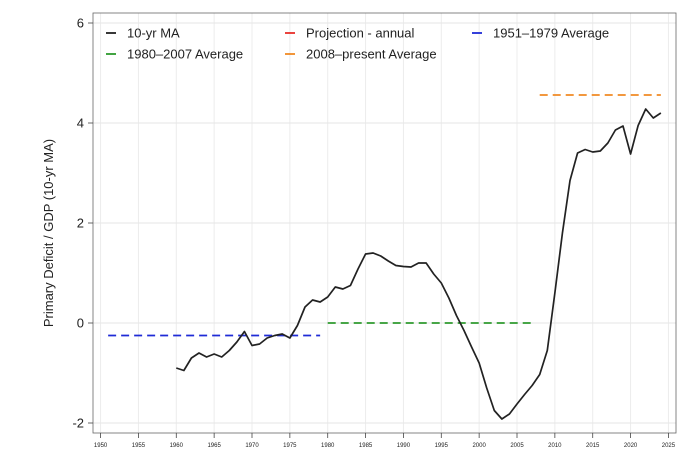  What do you see at coordinates (252, 446) in the screenshot?
I see `x-tick-label: 1970` at bounding box center [252, 446].